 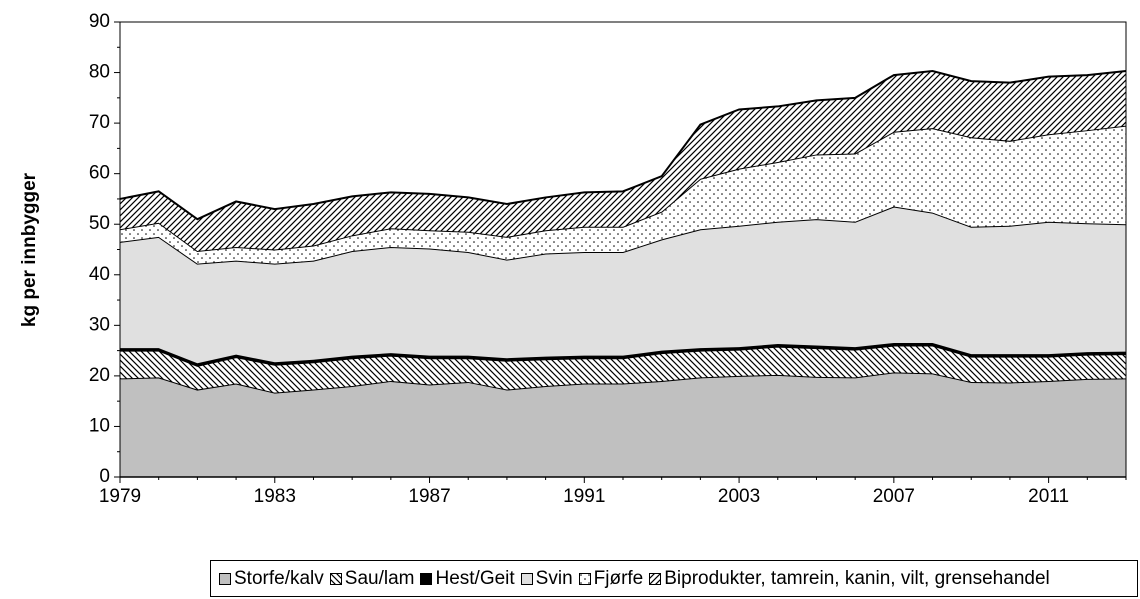 What do you see at coordinates (99, 274) in the screenshot?
I see `y-tick-label: 40` at bounding box center [99, 274].